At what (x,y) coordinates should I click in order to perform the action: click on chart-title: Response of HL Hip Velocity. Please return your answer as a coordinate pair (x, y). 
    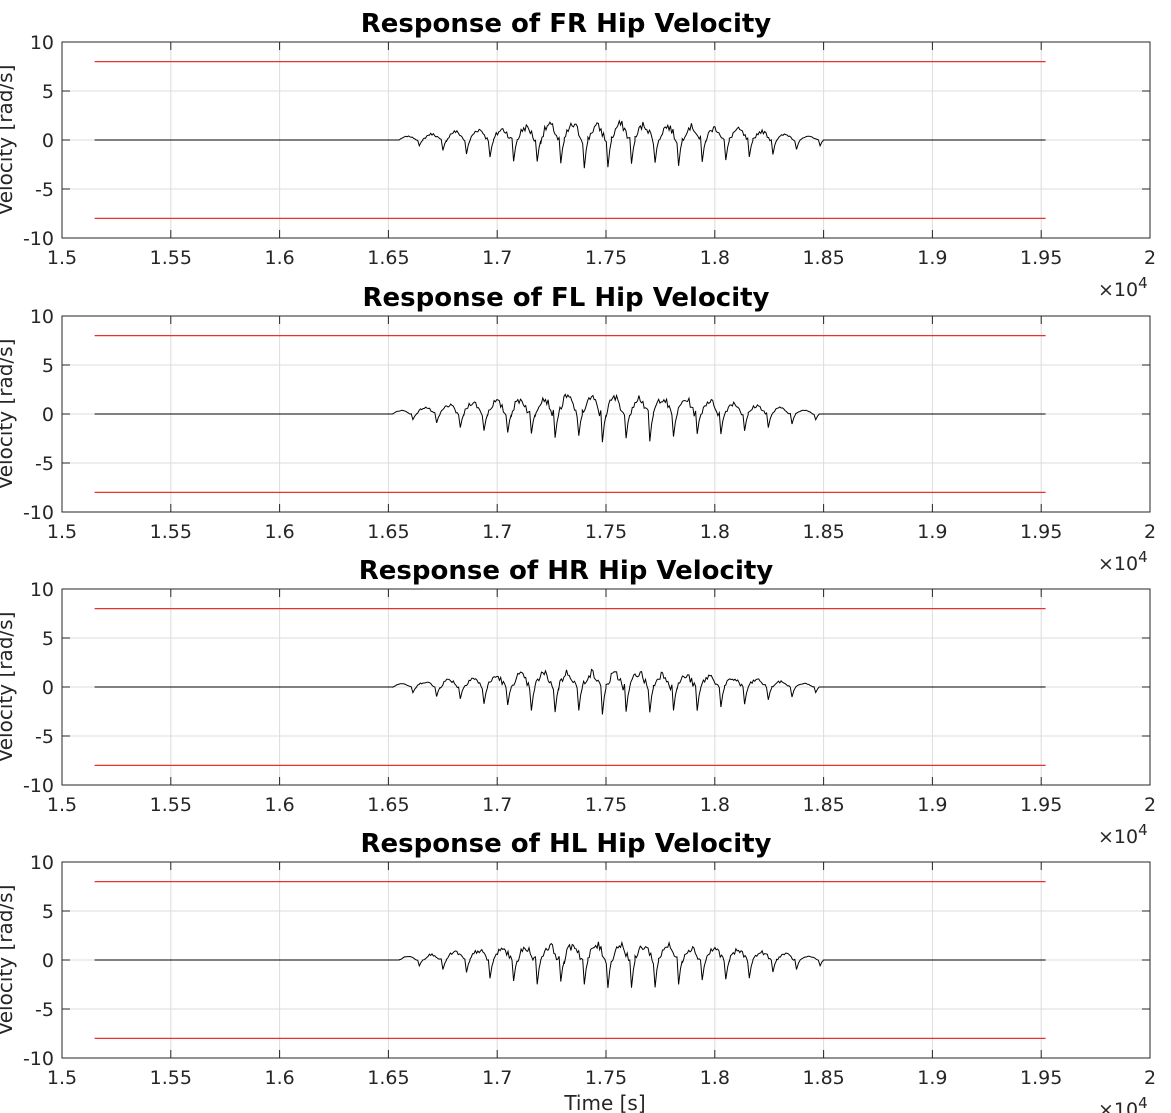
    Looking at the image, I should click on (565, 844).